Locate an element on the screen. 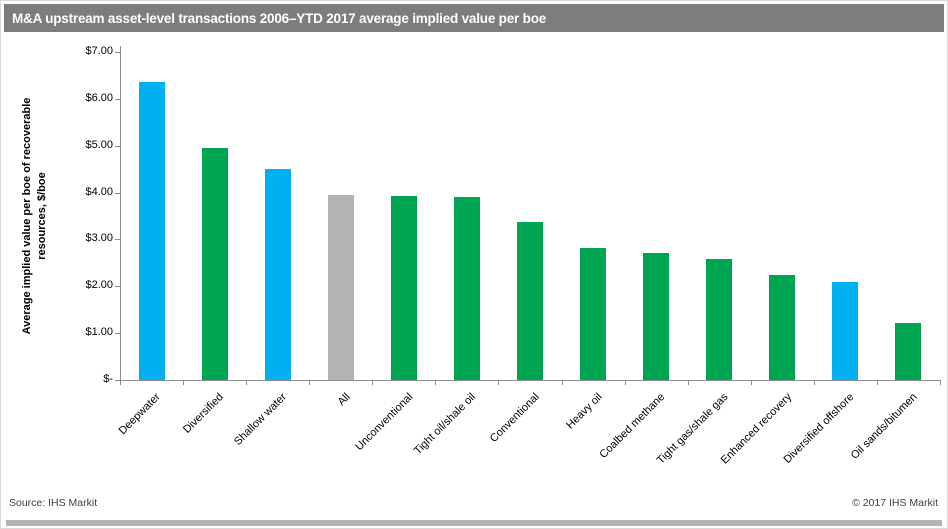 Image resolution: width=948 pixels, height=529 pixels. x-axis-line is located at coordinates (530, 380).